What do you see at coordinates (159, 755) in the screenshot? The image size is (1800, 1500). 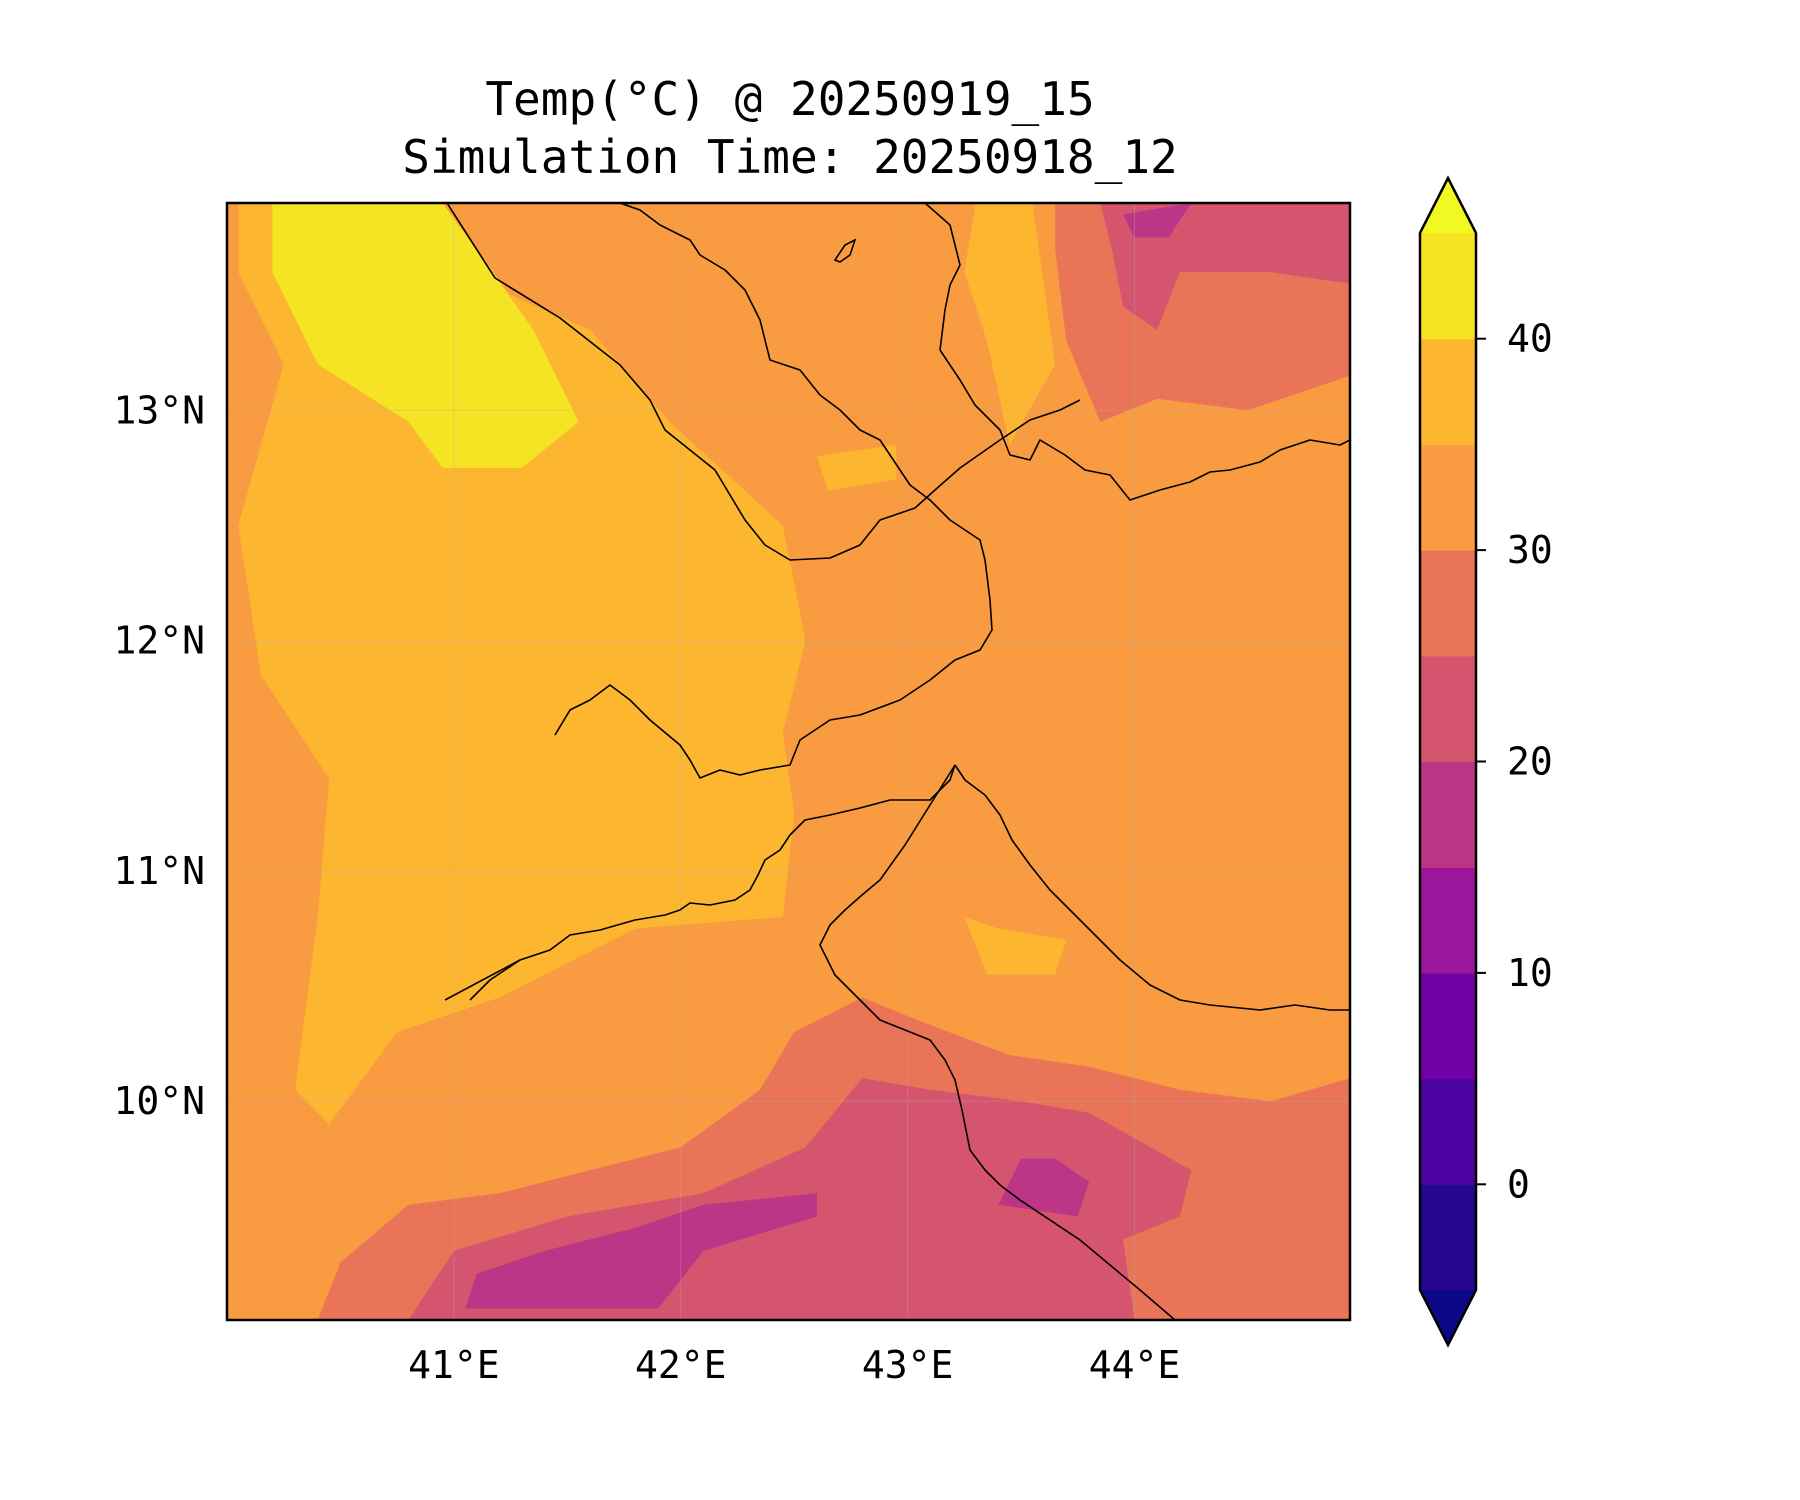 I see `y-axis-ticks: 13°N 12°N 11°N 10°N` at bounding box center [159, 755].